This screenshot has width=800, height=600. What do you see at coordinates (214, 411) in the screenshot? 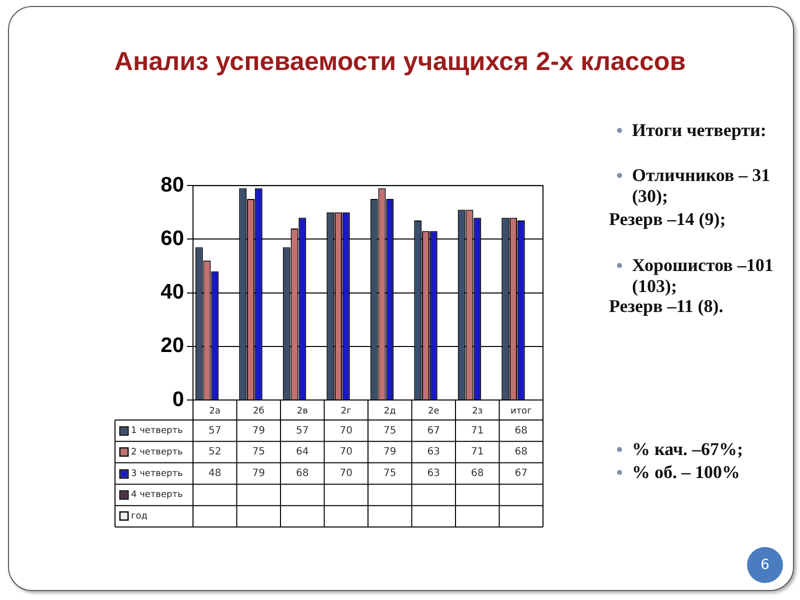
I see `x-tick-label: 2а` at bounding box center [214, 411].